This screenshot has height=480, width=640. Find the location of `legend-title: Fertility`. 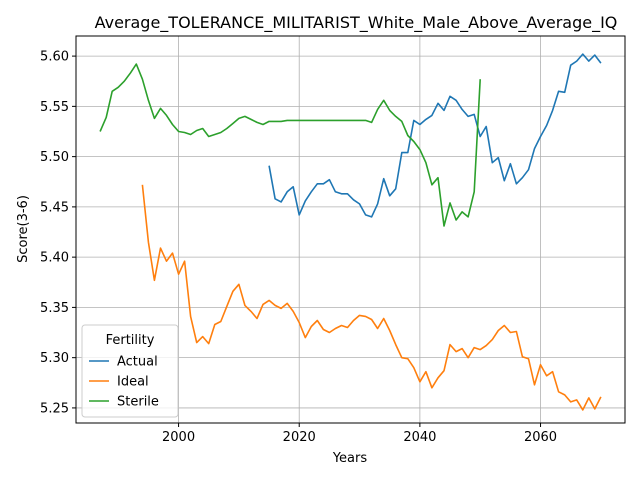

legend-title: Fertility is located at coordinates (130, 340).